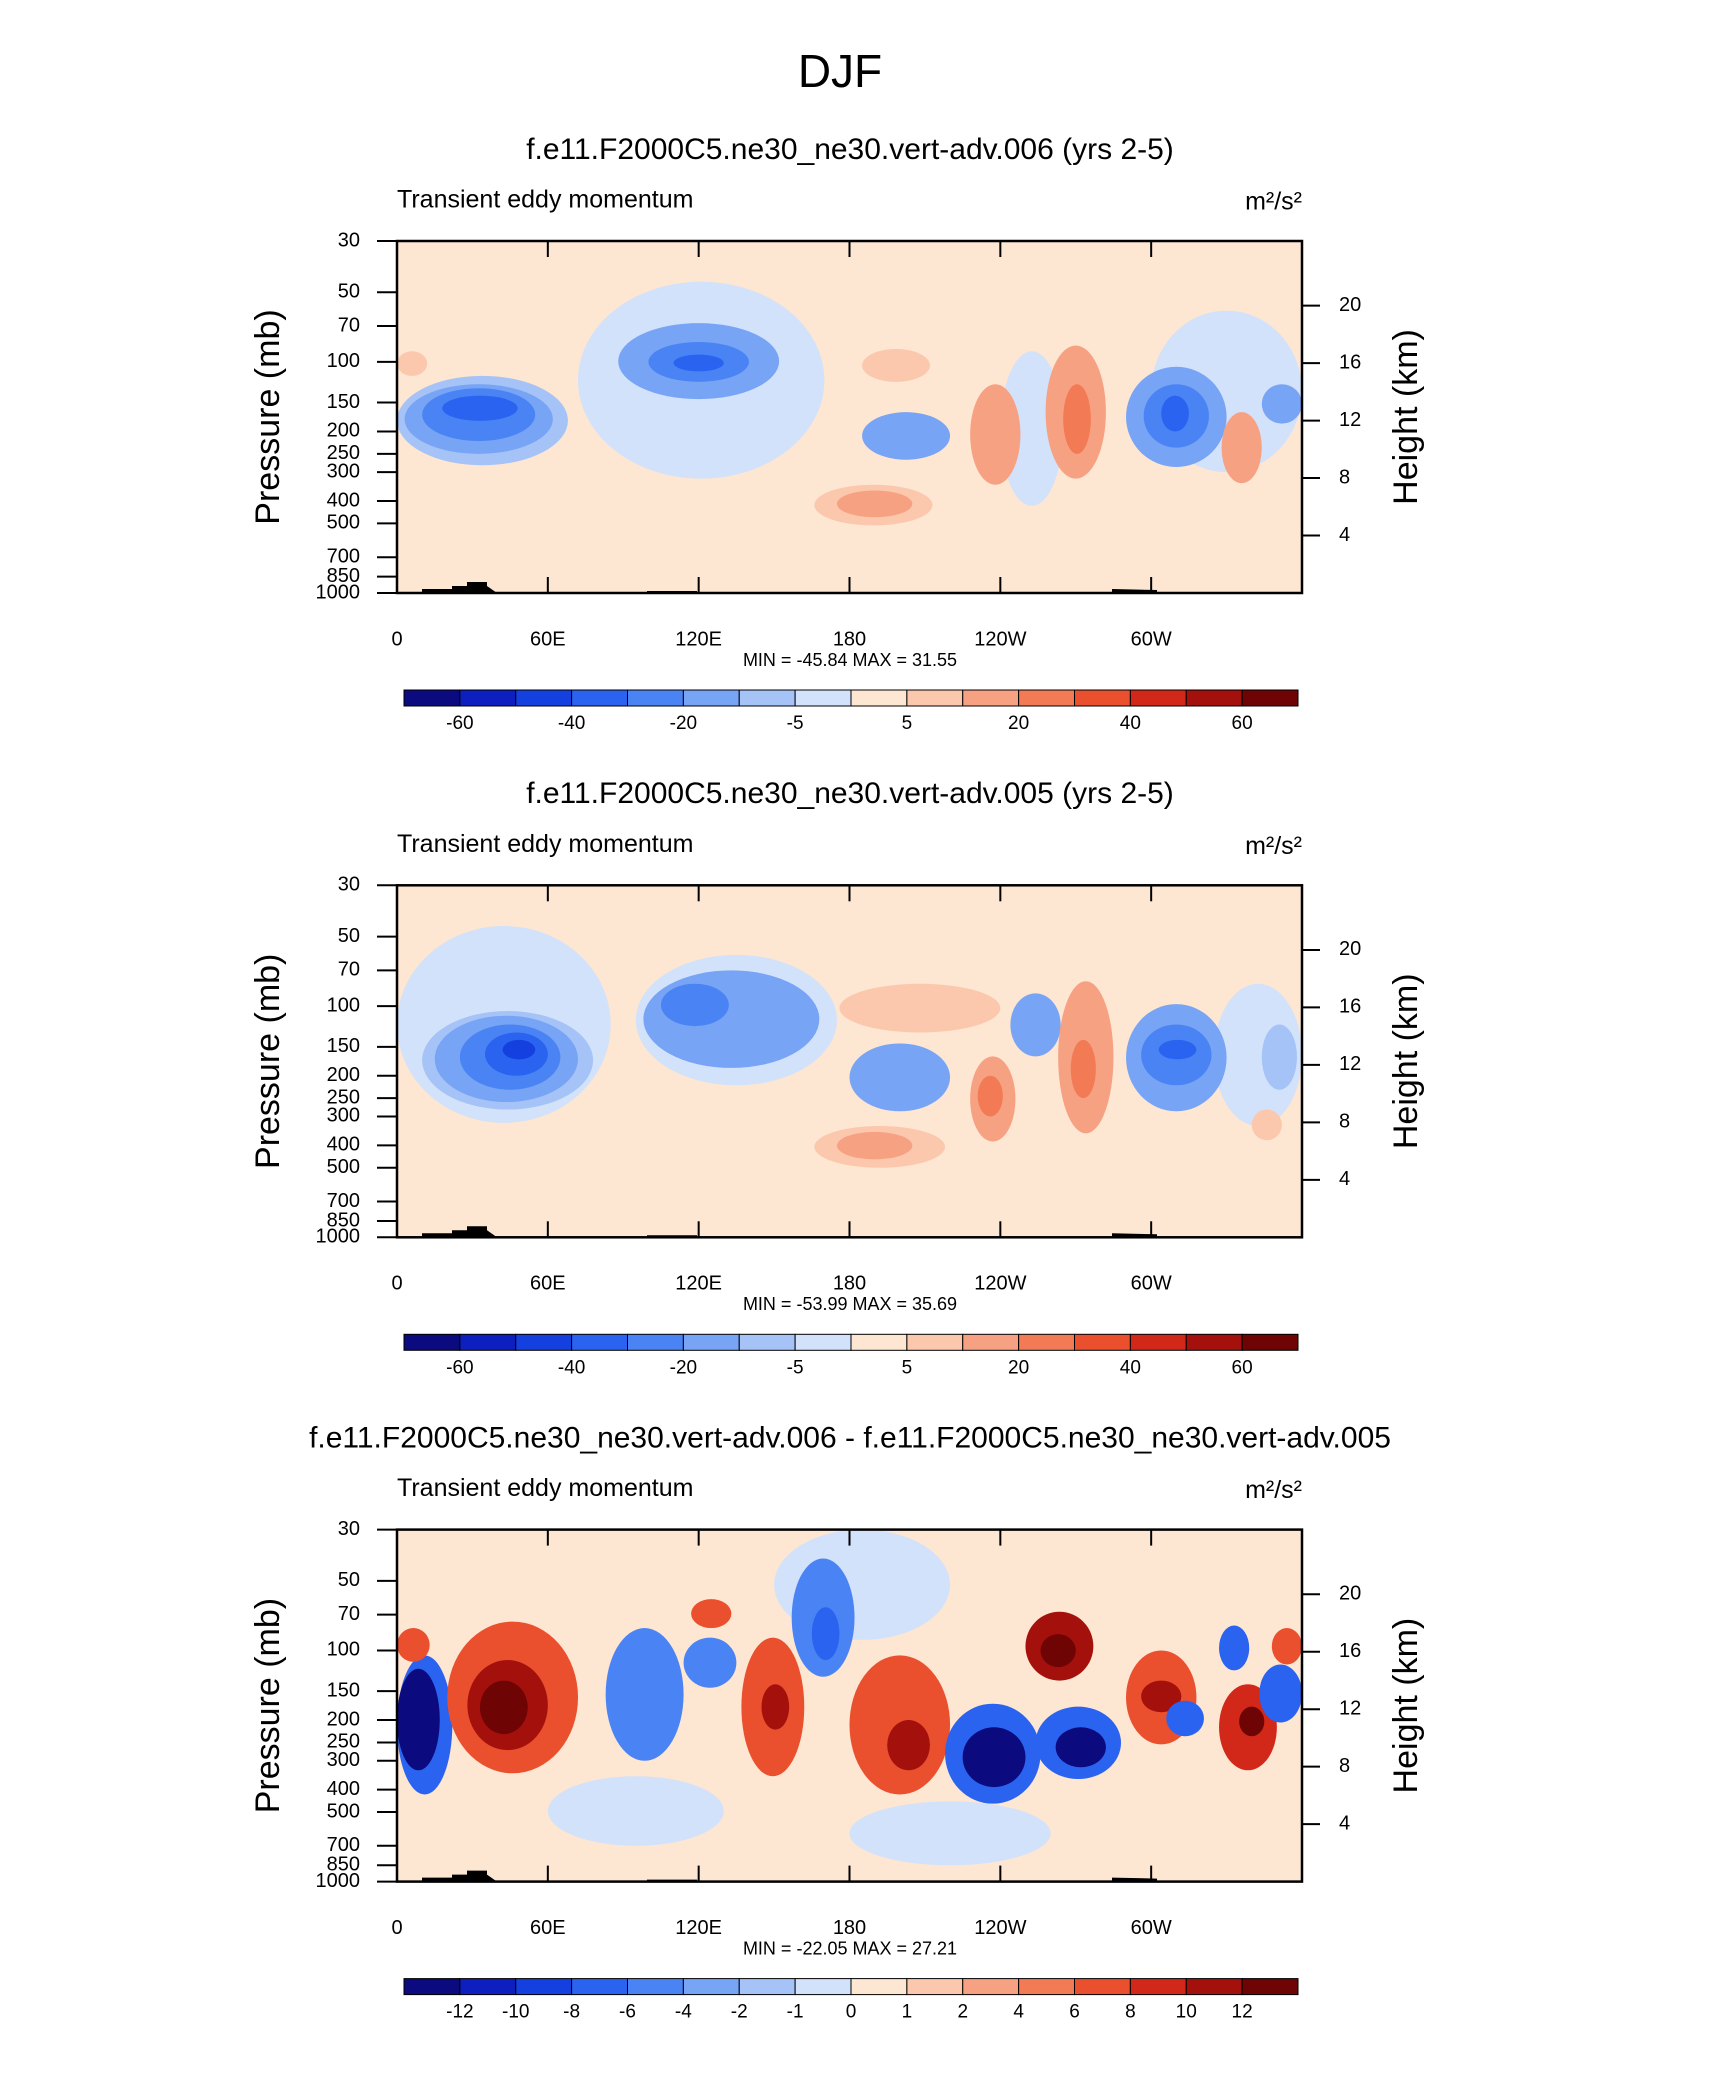 This screenshot has height=2074, width=1710. Describe the element at coordinates (1242, 2012) in the screenshot. I see `colorbar-label: 12` at that location.